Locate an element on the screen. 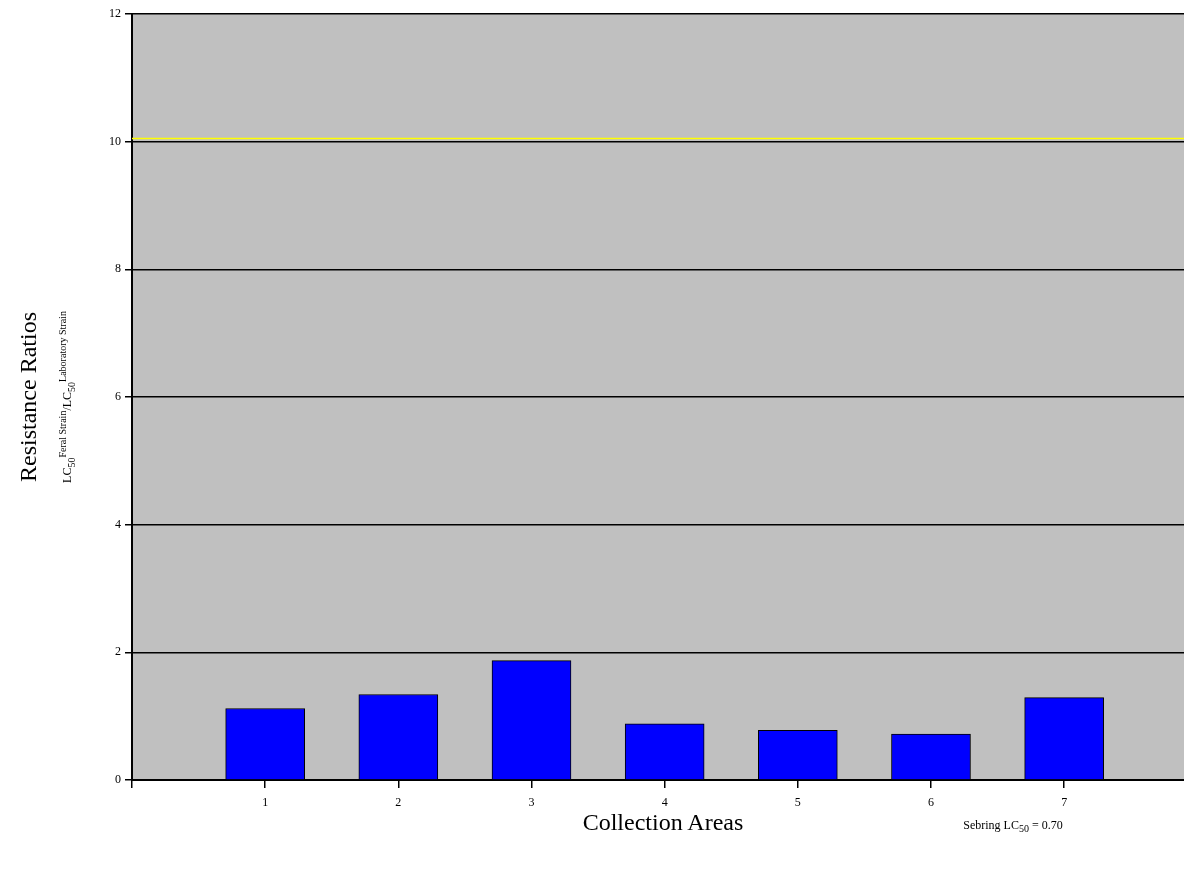  x-tick-label: 2 is located at coordinates (398, 802).